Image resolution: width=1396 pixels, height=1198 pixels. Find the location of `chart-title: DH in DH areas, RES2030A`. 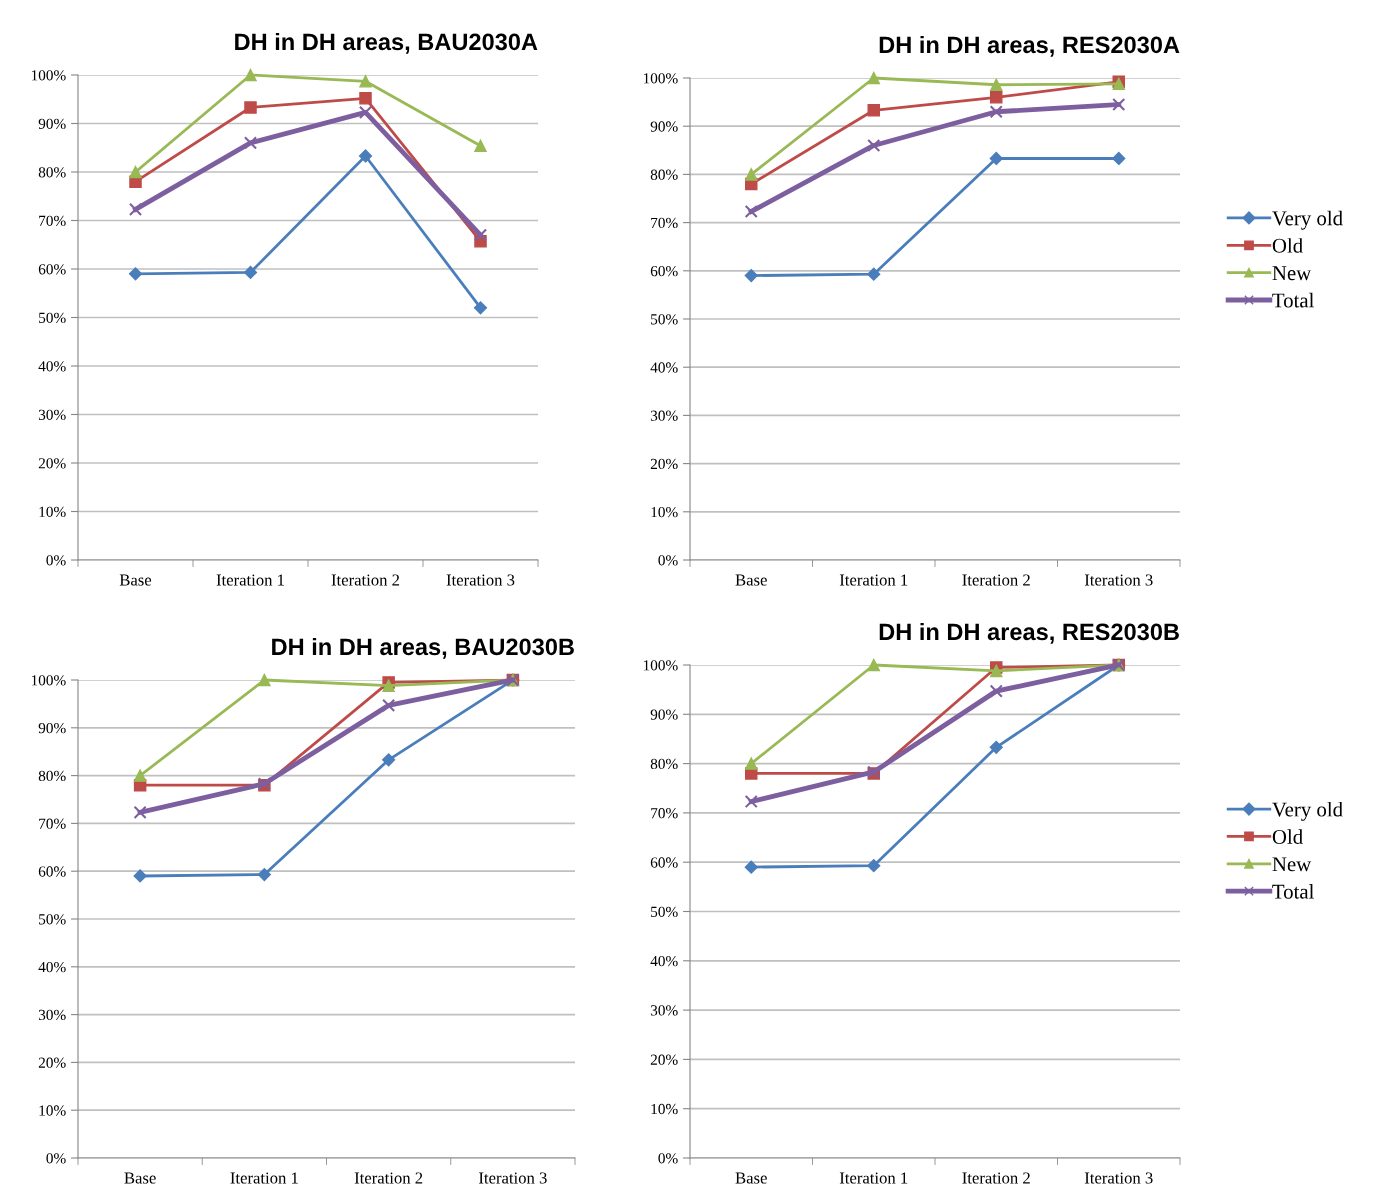

chart-title: DH in DH areas, RES2030A is located at coordinates (1029, 46).